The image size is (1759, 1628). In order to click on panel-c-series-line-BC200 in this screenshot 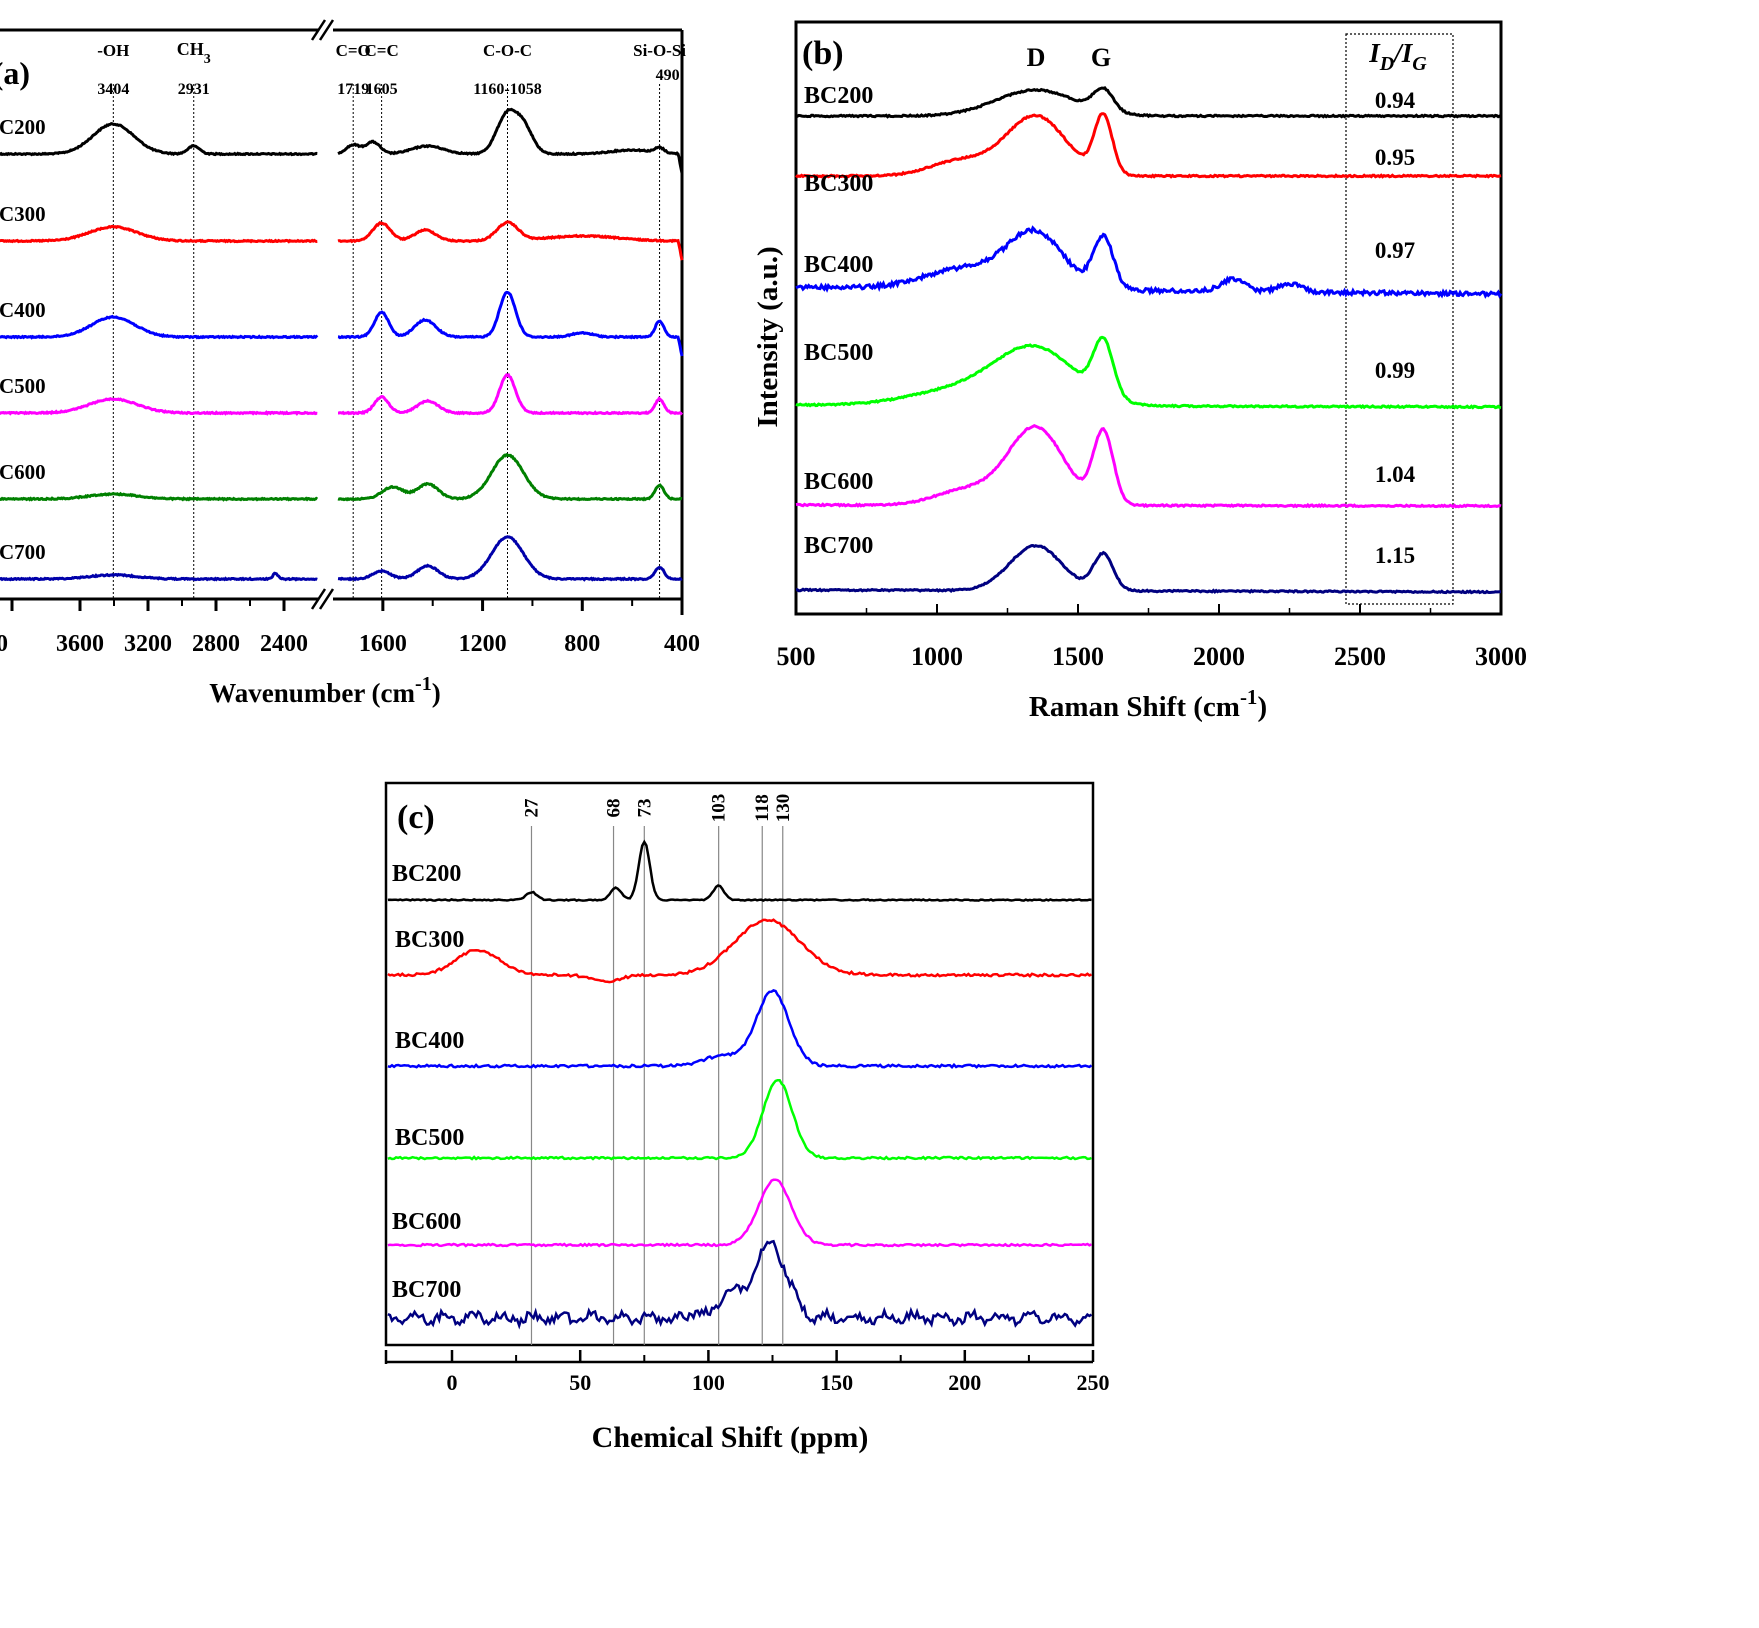, I will do `click(739, 870)`.